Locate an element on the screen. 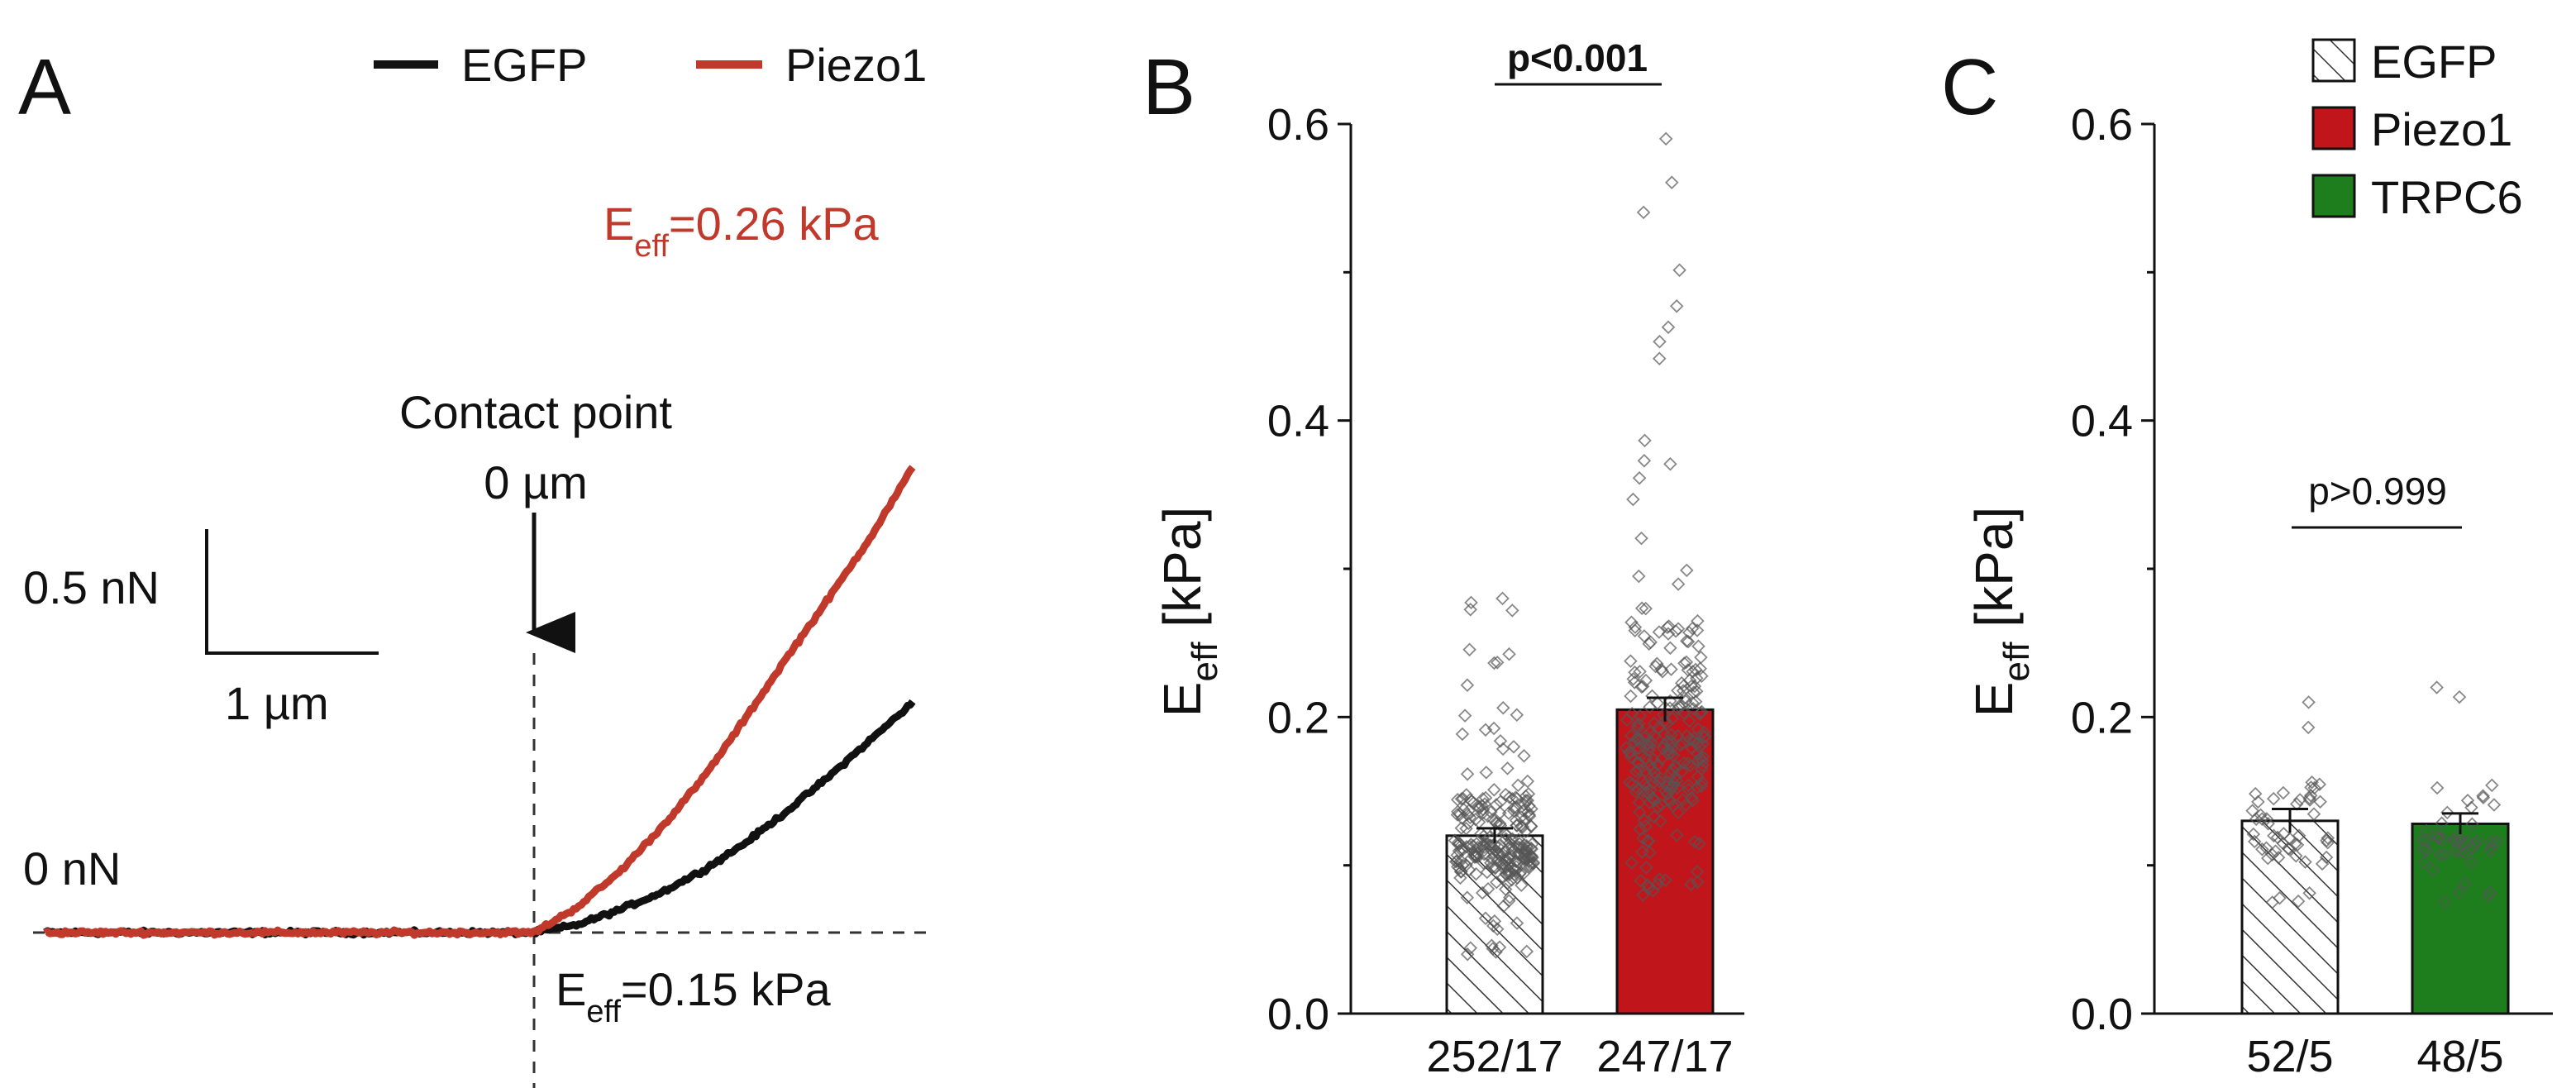  legend-c-piezo1-swatch is located at coordinates (2333, 128).